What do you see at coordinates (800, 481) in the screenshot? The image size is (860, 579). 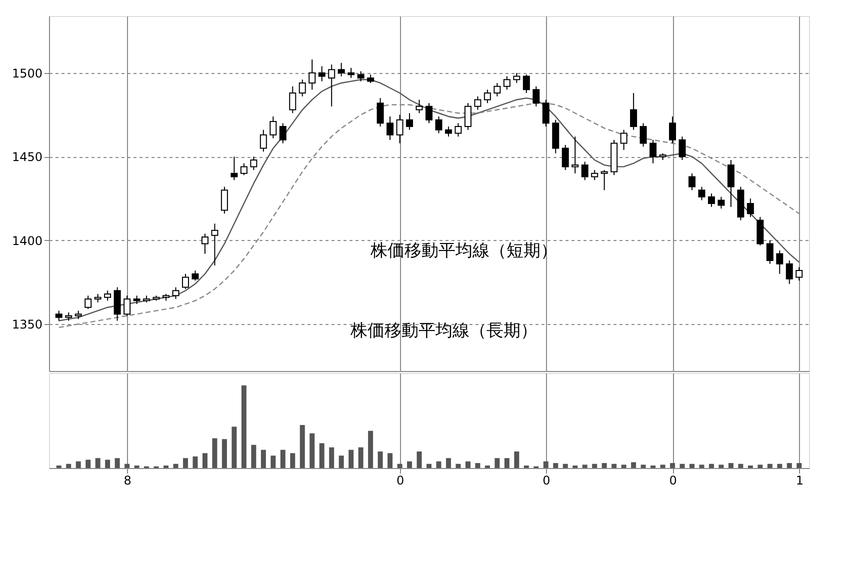 I see `x-tick-label: 1` at bounding box center [800, 481].